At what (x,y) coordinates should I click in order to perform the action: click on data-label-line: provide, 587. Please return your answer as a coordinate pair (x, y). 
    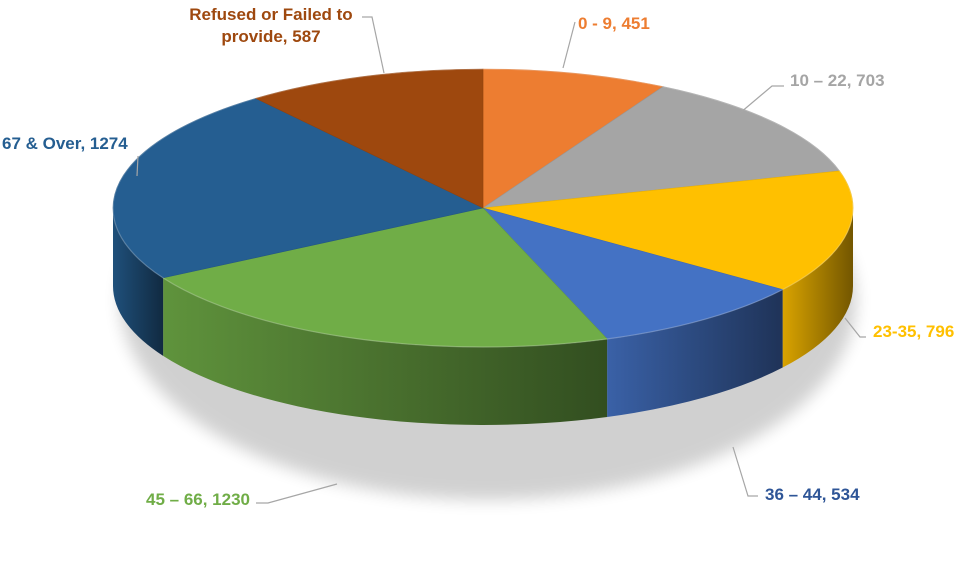
    Looking at the image, I should click on (270, 36).